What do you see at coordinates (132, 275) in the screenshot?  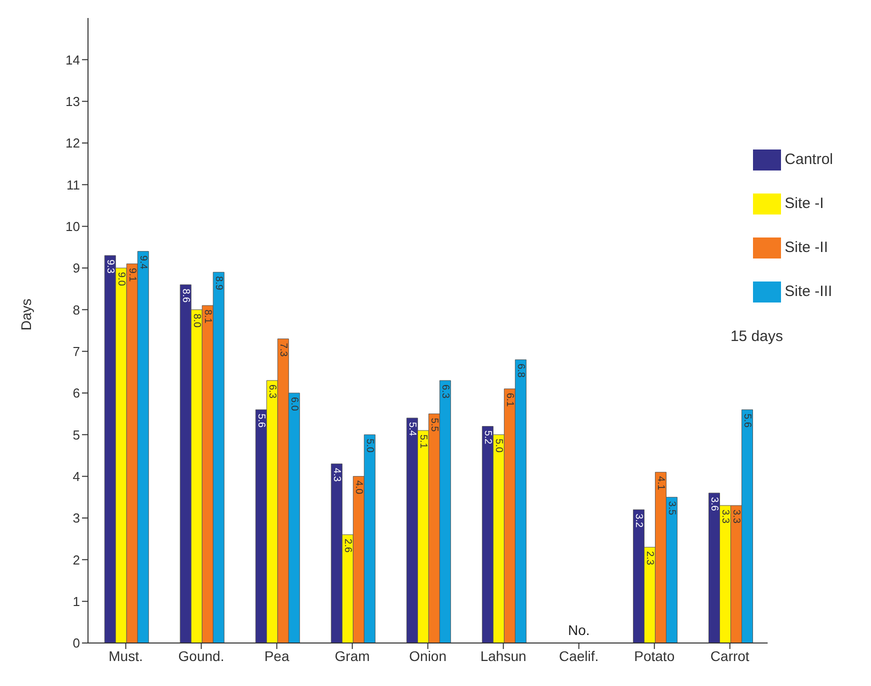 I see `data-label: 9.1` at bounding box center [132, 275].